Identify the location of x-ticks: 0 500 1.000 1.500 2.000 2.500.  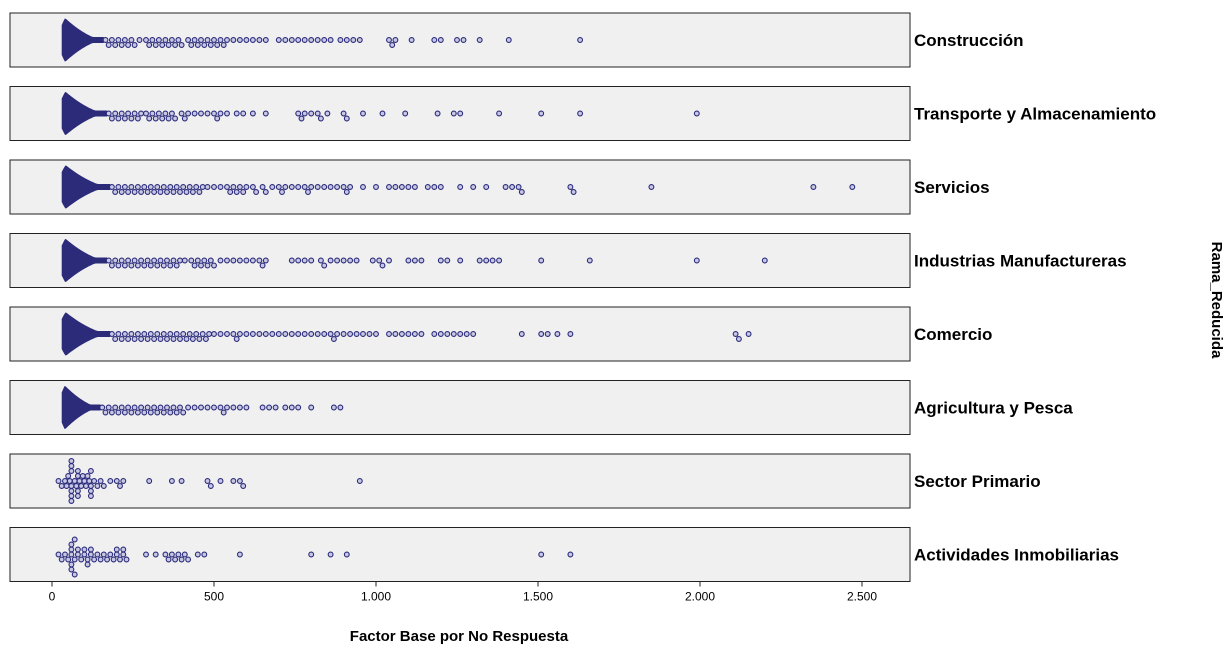
(463, 592).